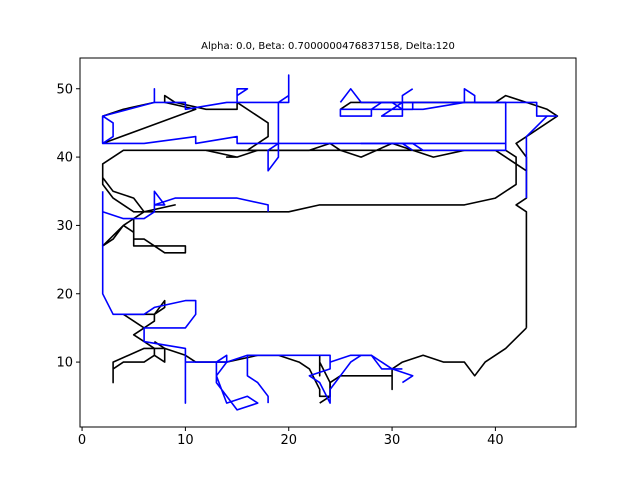  I want to click on x-tick-label: 20, so click(288, 440).